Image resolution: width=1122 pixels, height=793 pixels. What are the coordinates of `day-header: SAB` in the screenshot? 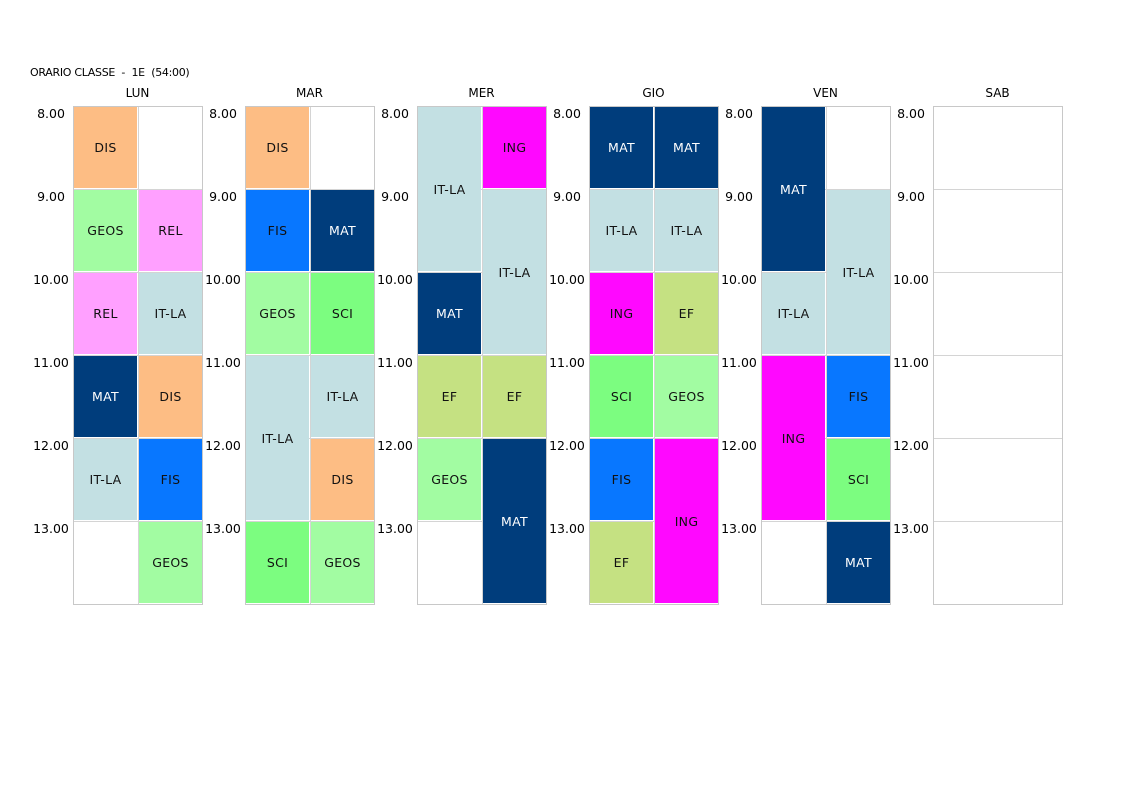 It's located at (997, 93).